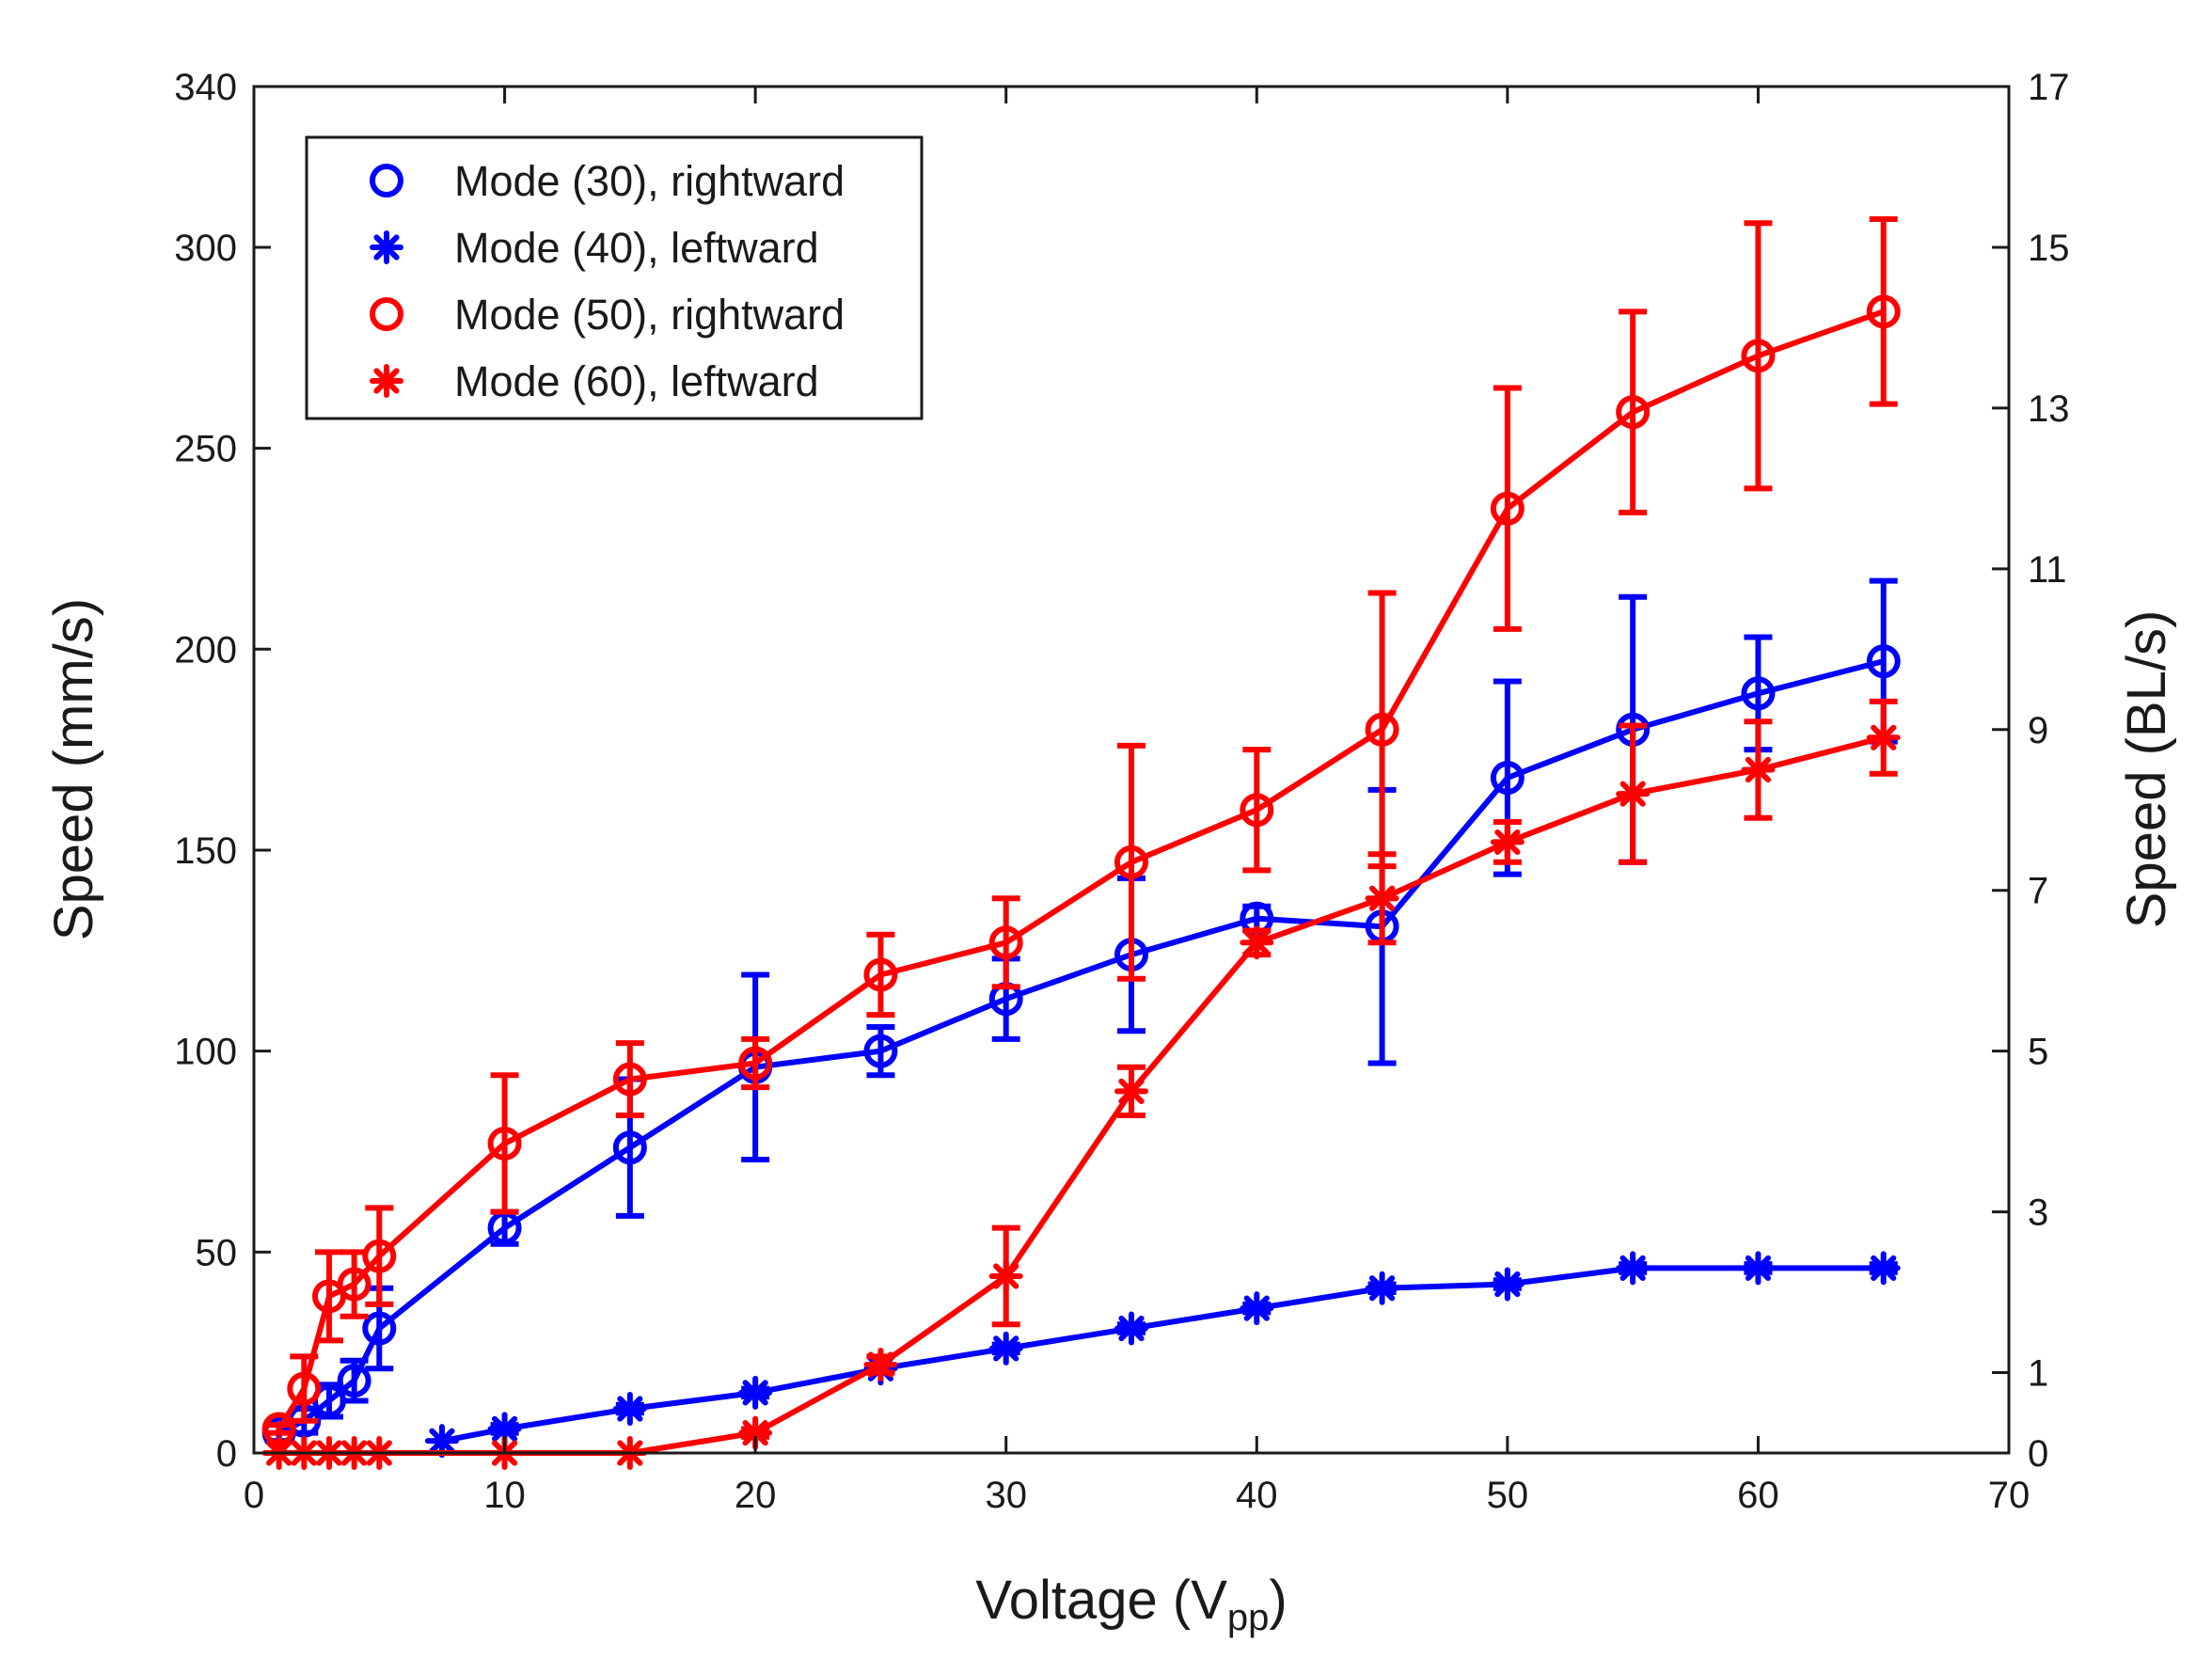 The height and width of the screenshot is (1674, 2212). Describe the element at coordinates (2049, 409) in the screenshot. I see `y-right-tick-label: 13` at that location.